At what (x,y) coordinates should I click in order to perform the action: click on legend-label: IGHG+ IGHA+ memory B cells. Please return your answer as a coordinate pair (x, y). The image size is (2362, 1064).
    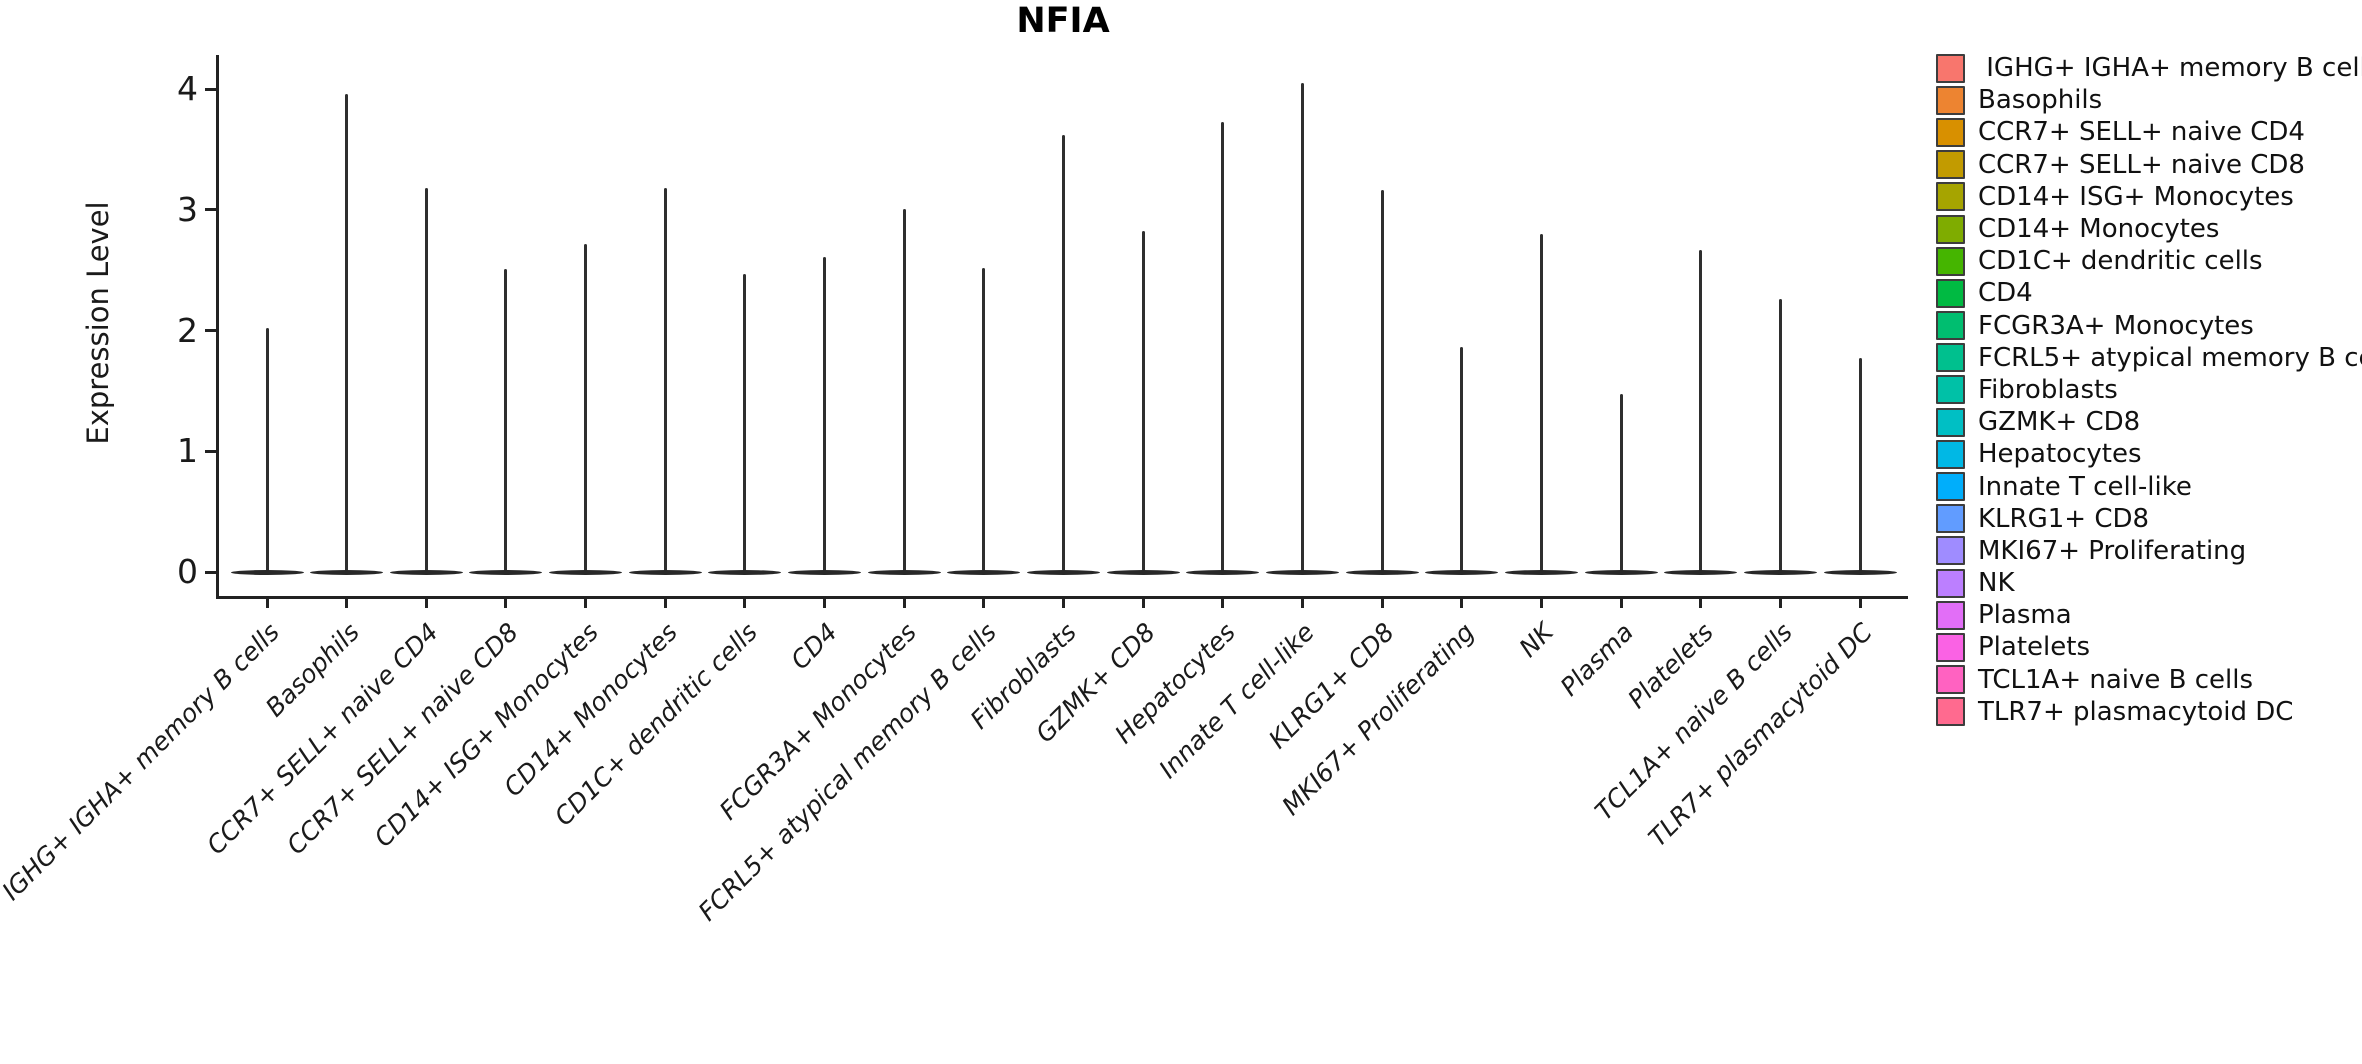
    Looking at the image, I should click on (2170, 68).